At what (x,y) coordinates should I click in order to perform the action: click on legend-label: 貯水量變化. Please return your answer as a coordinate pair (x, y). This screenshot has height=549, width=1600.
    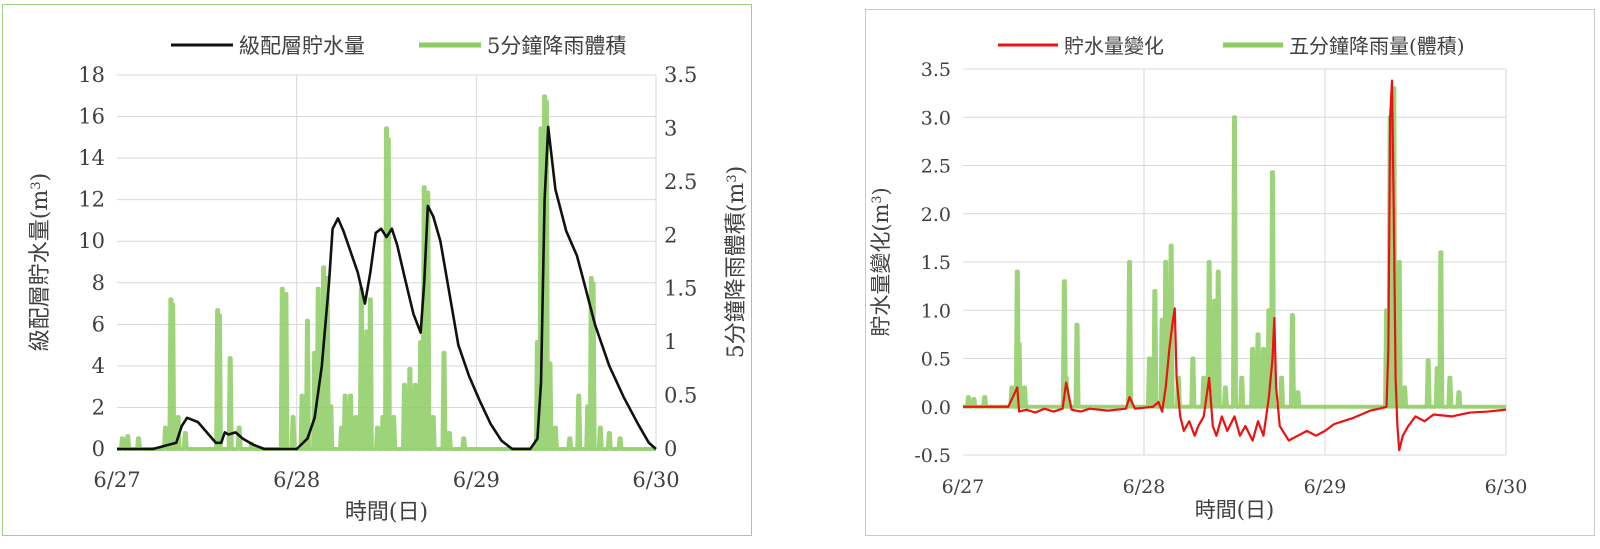
    Looking at the image, I should click on (1114, 46).